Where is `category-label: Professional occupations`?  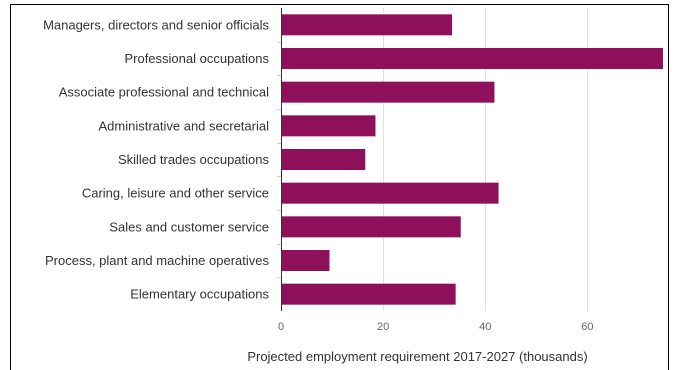
category-label: Professional occupations is located at coordinates (196, 58).